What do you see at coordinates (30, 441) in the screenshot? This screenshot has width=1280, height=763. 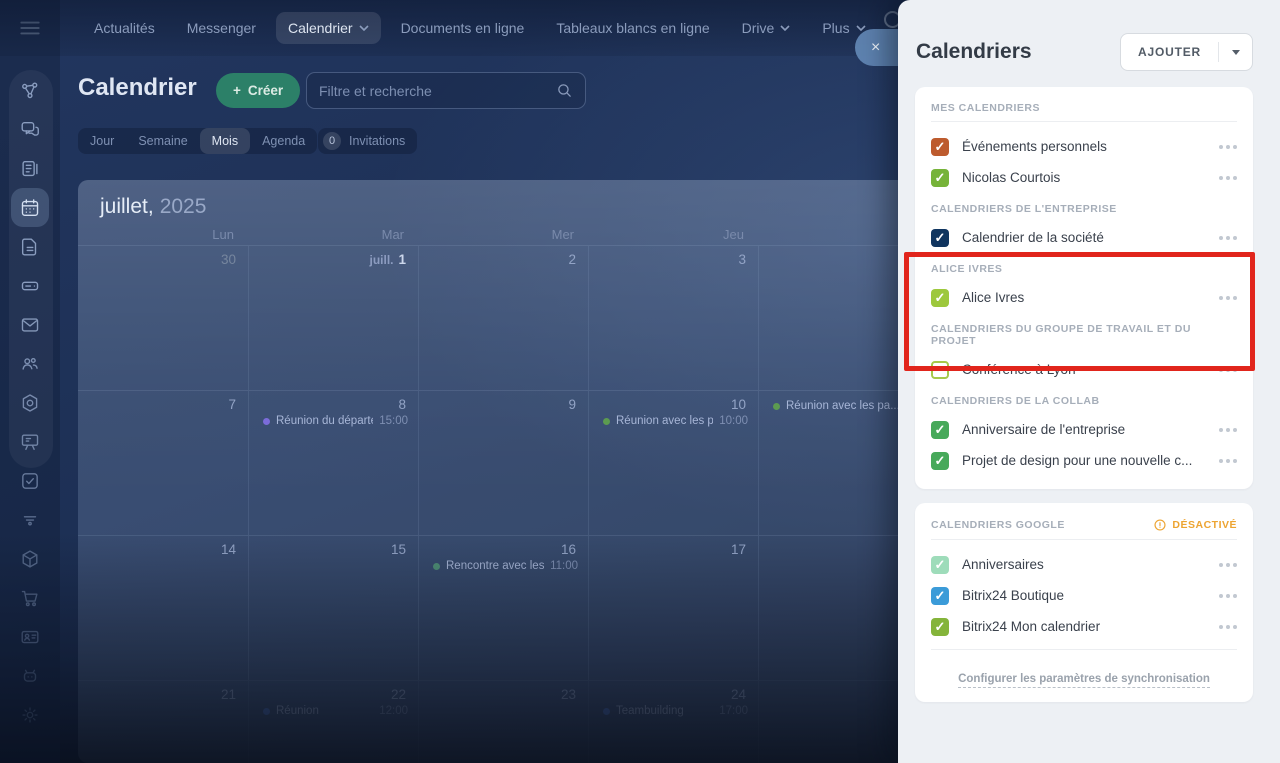 I see `whiteboard-icon` at bounding box center [30, 441].